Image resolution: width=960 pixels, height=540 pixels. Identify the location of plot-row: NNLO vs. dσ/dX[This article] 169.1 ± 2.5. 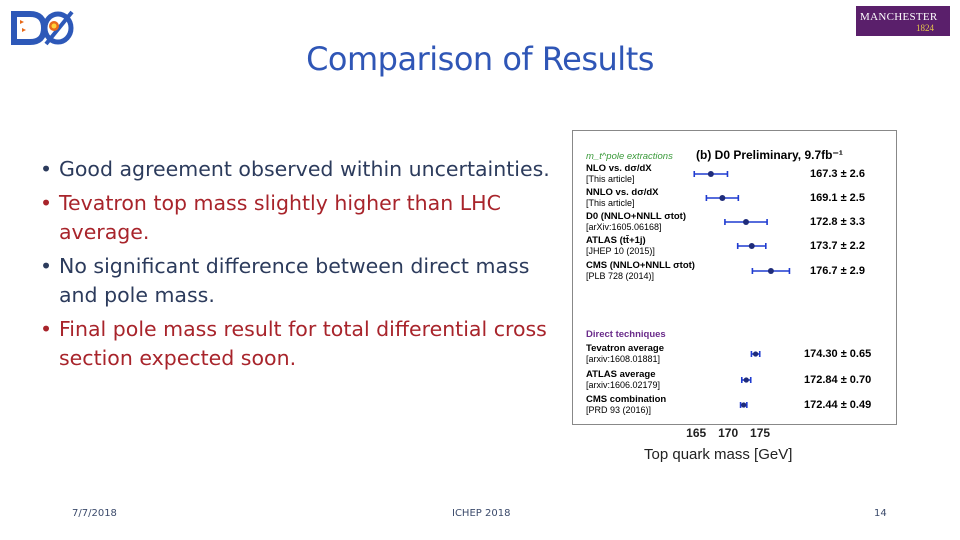
(725, 197).